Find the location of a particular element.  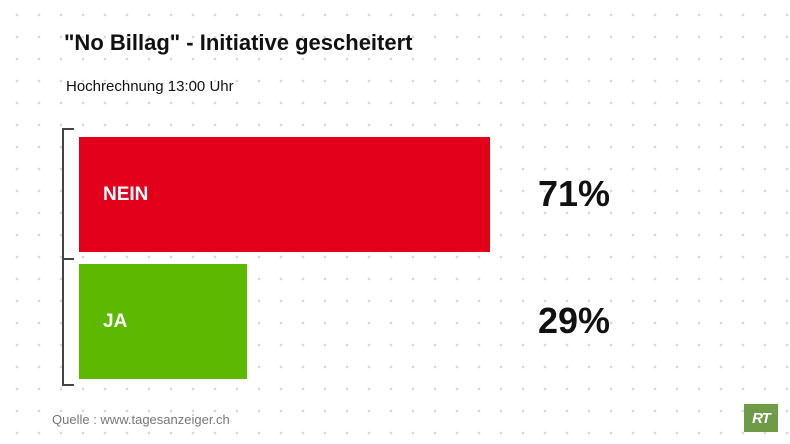

chart-title: "No Billag" - Initiative gescheitert is located at coordinates (238, 42).